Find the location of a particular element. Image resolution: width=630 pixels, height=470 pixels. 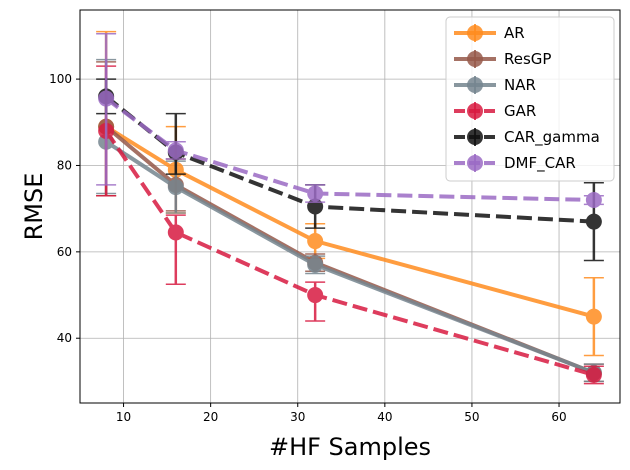

legend-label: ResGP is located at coordinates (527, 59).